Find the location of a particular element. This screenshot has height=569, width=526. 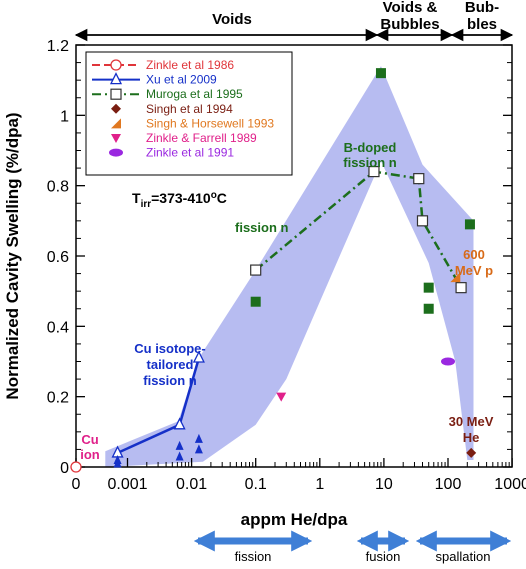

legend-label: Singh & Horsewell 1993 is located at coordinates (210, 123).